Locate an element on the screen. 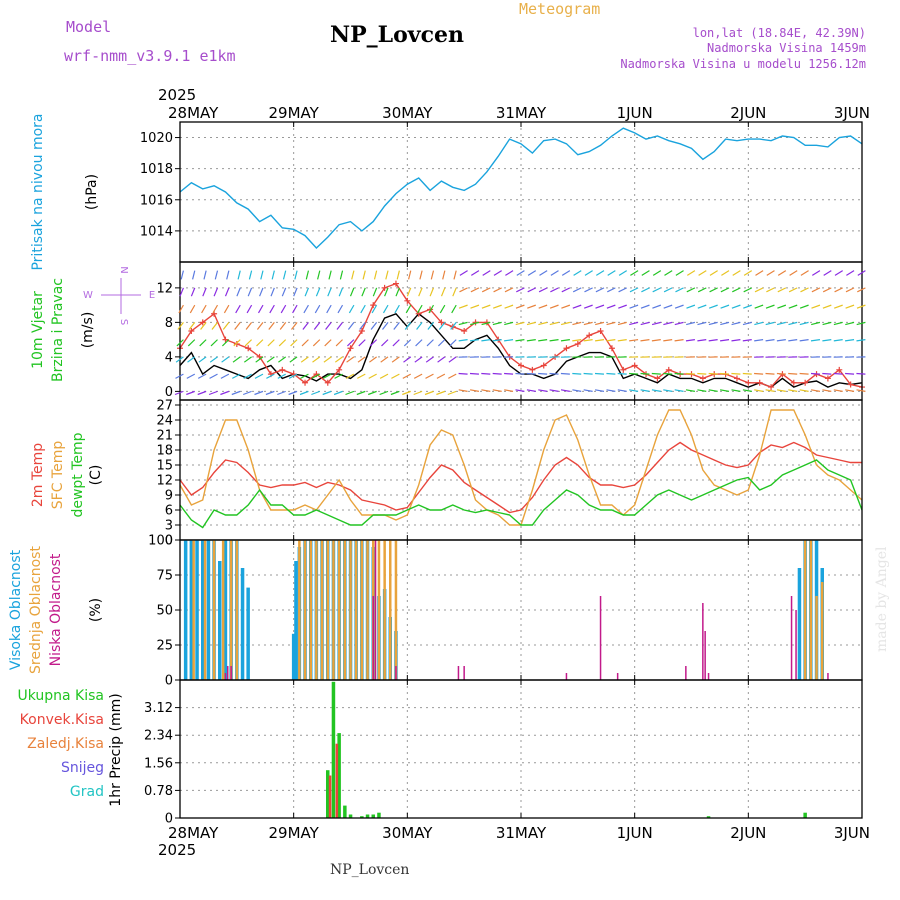 This screenshot has width=900, height=900. compass-cross is located at coordinates (121, 296).